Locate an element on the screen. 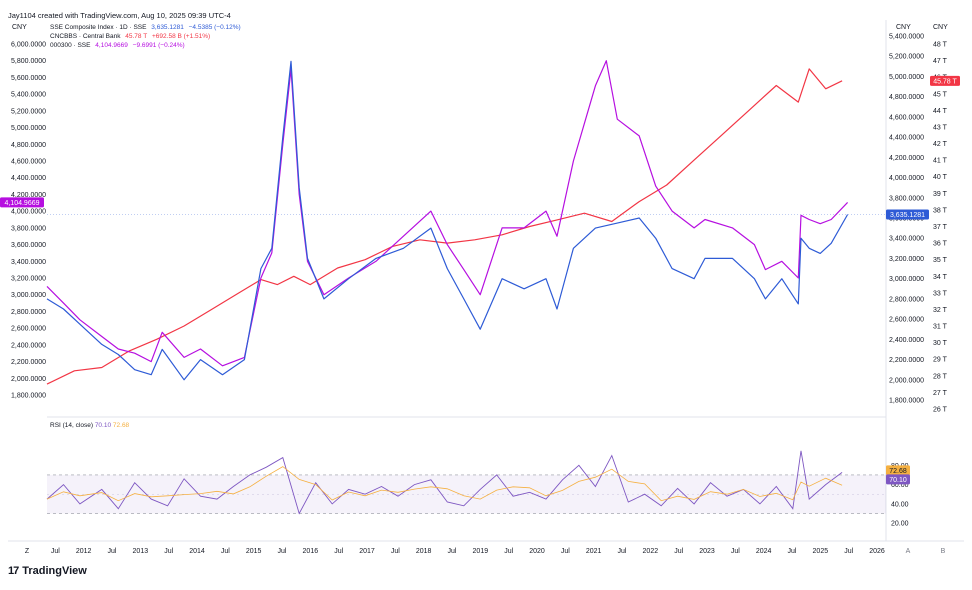  right-axis-1-tick: 3,400.0000 is located at coordinates (906, 239).